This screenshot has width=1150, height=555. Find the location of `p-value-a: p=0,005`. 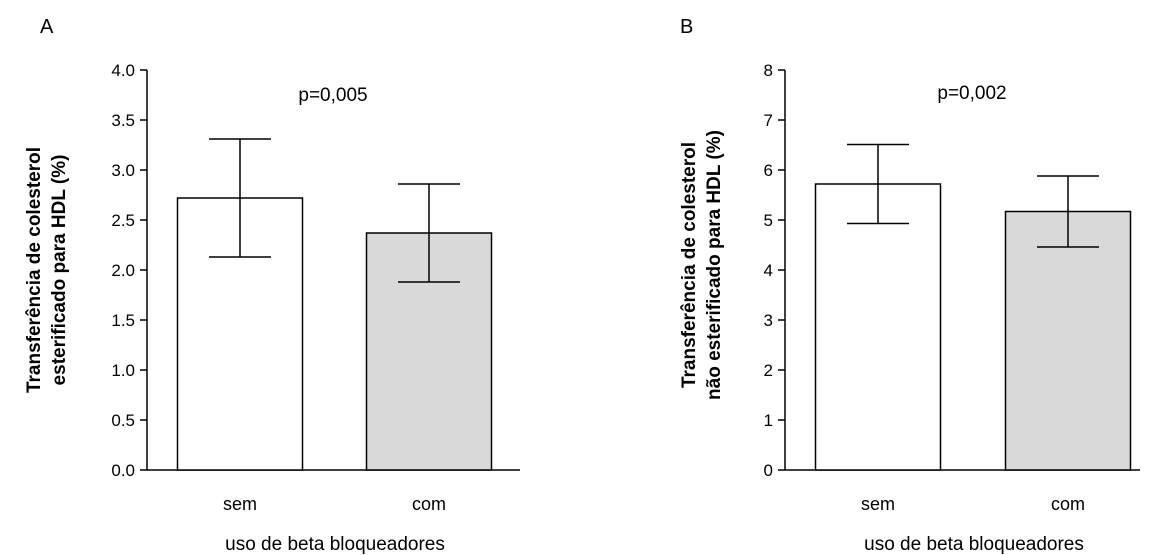

p-value-a: p=0,005 is located at coordinates (332, 95).